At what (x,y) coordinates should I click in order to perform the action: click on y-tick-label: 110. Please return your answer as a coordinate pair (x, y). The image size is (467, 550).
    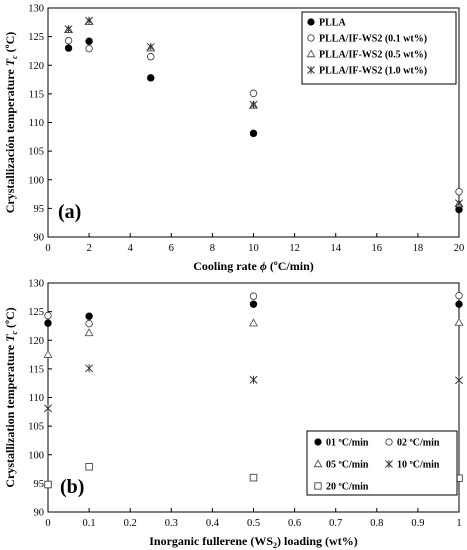
    Looking at the image, I should click on (36, 398).